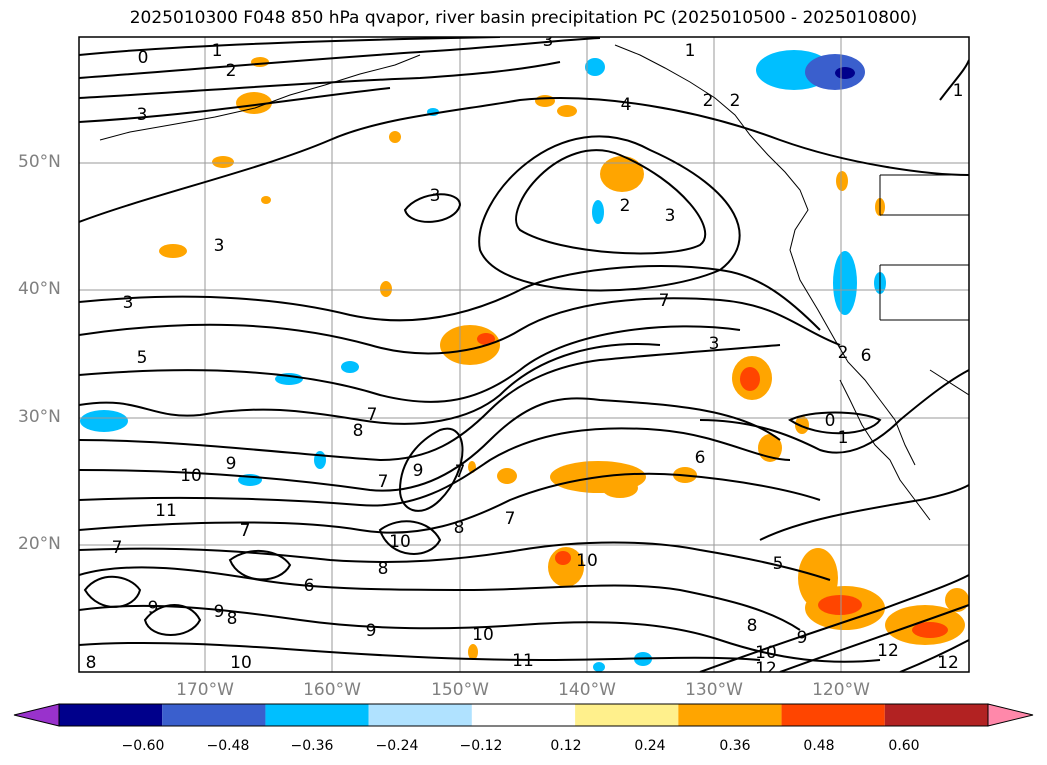  I want to click on colorbar-extend-max, so click(1010, 715).